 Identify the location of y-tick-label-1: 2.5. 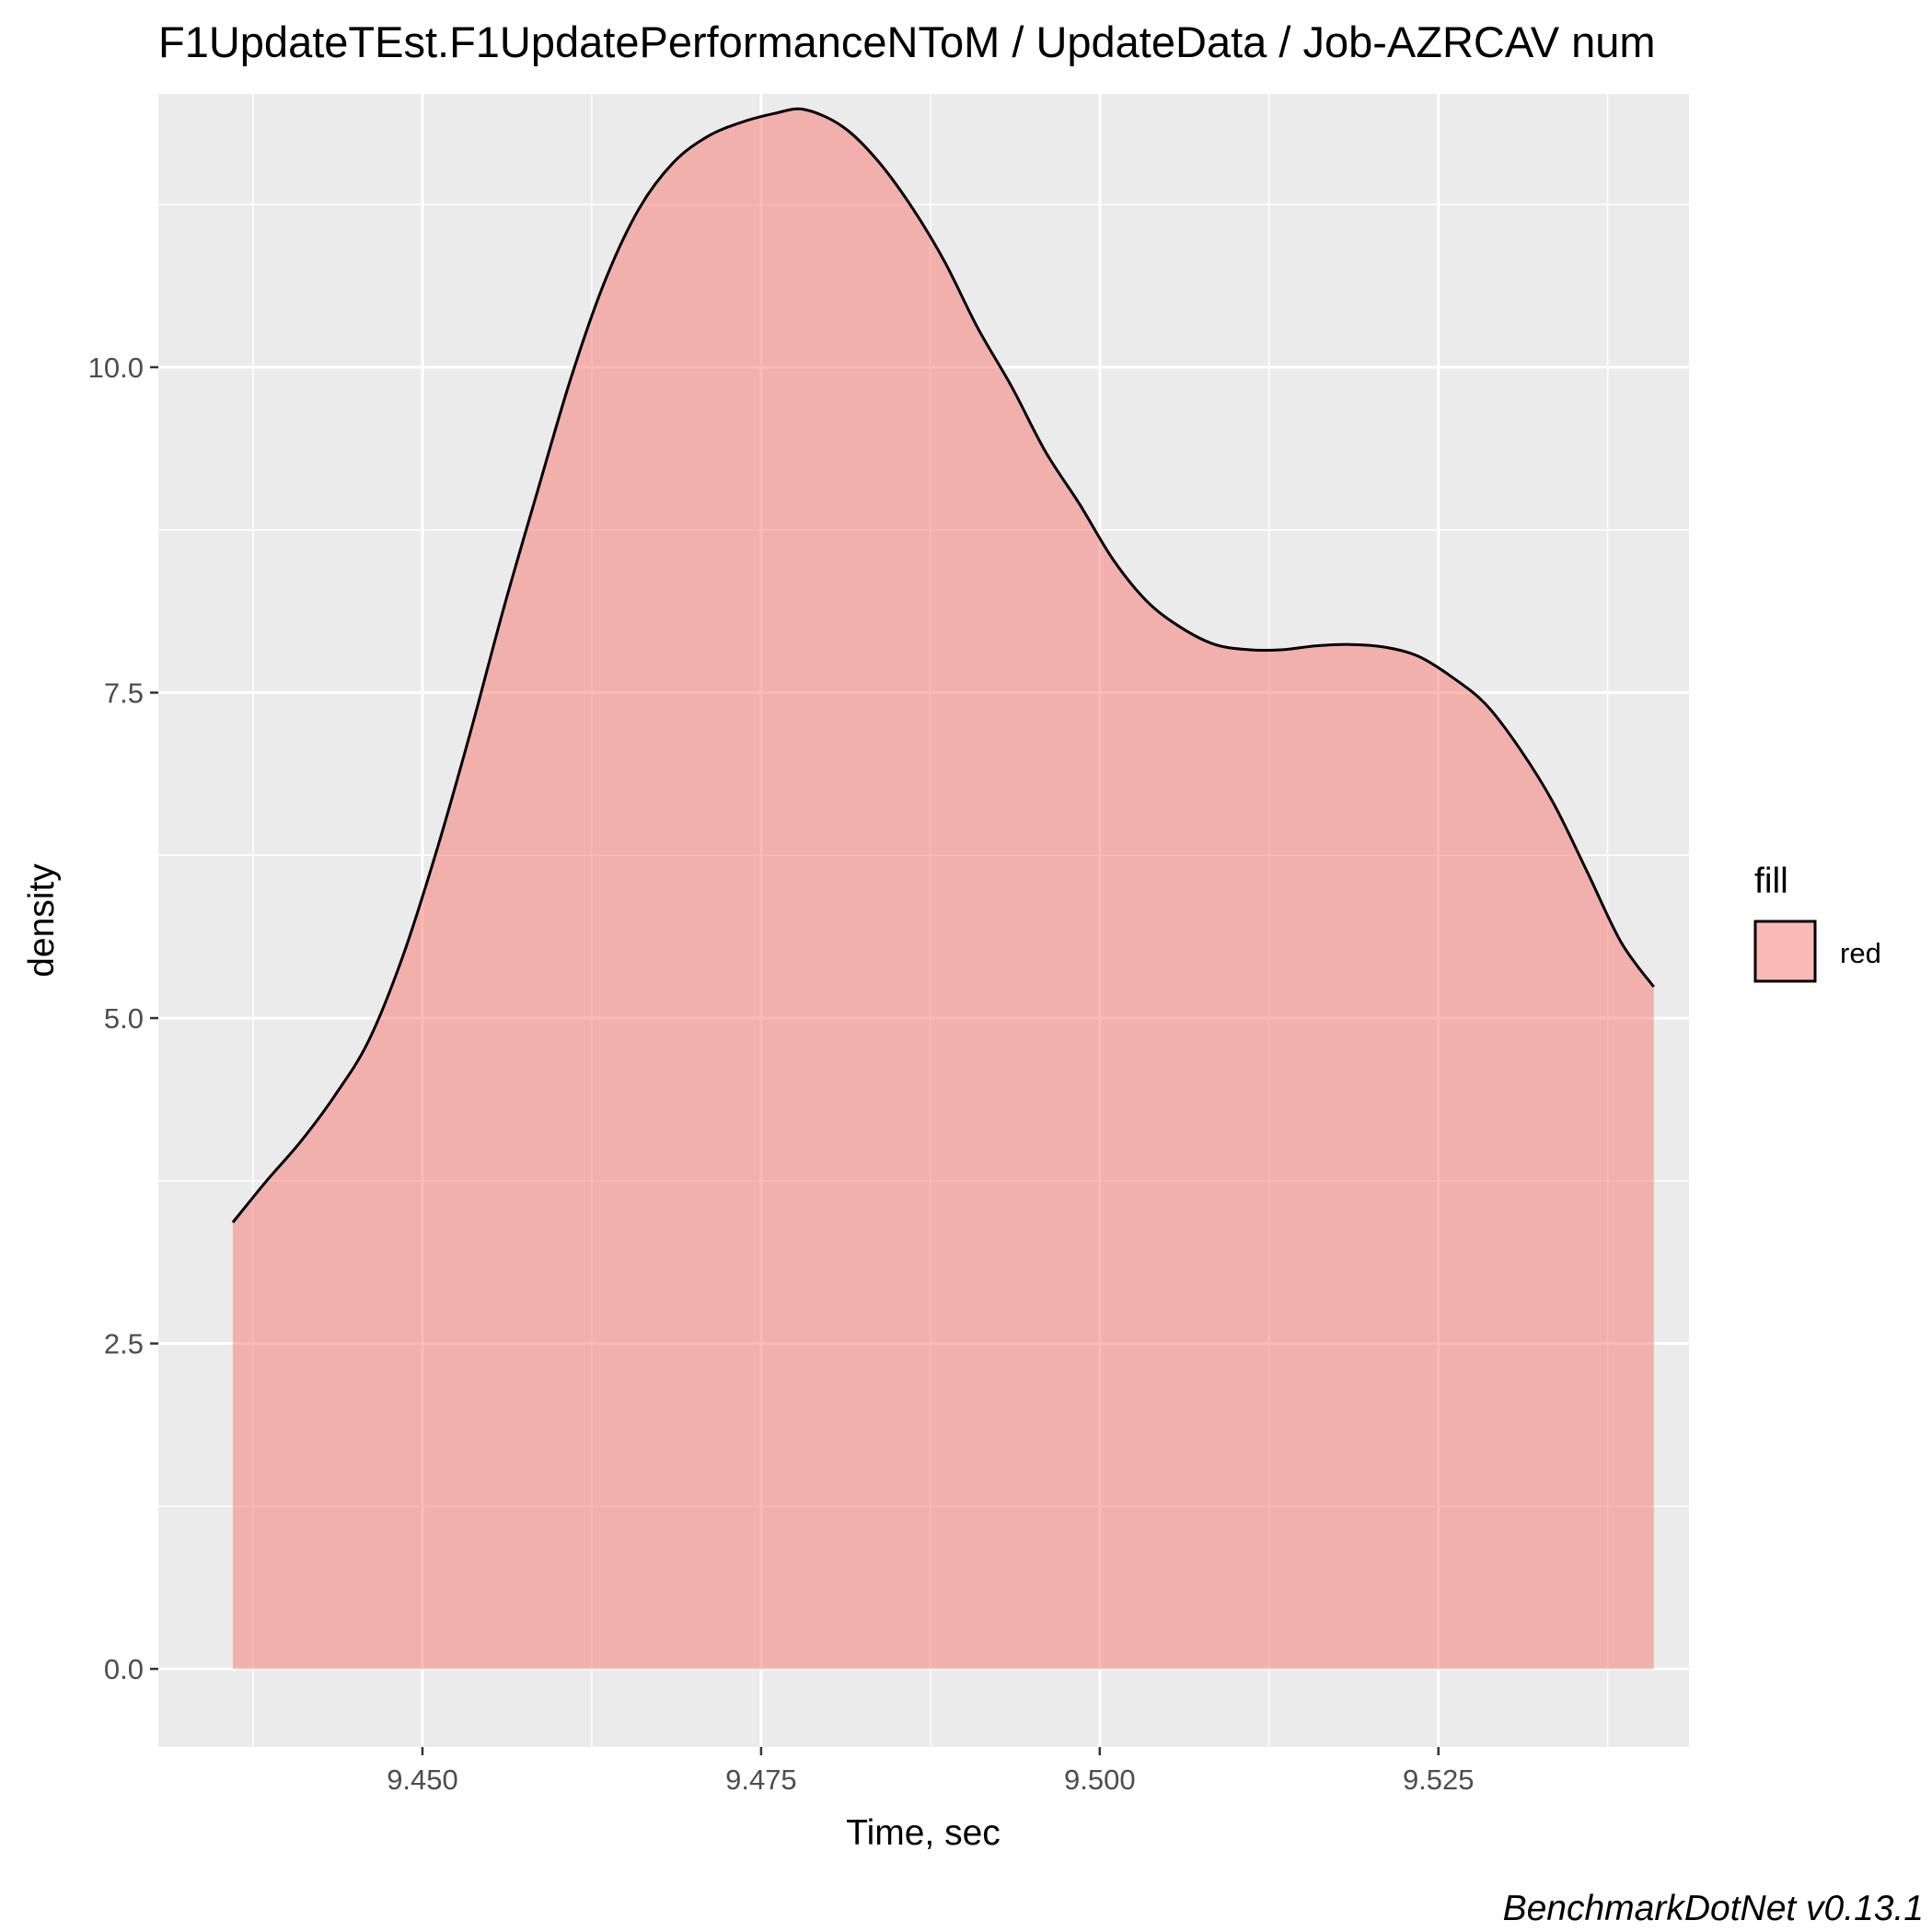
(124, 1344).